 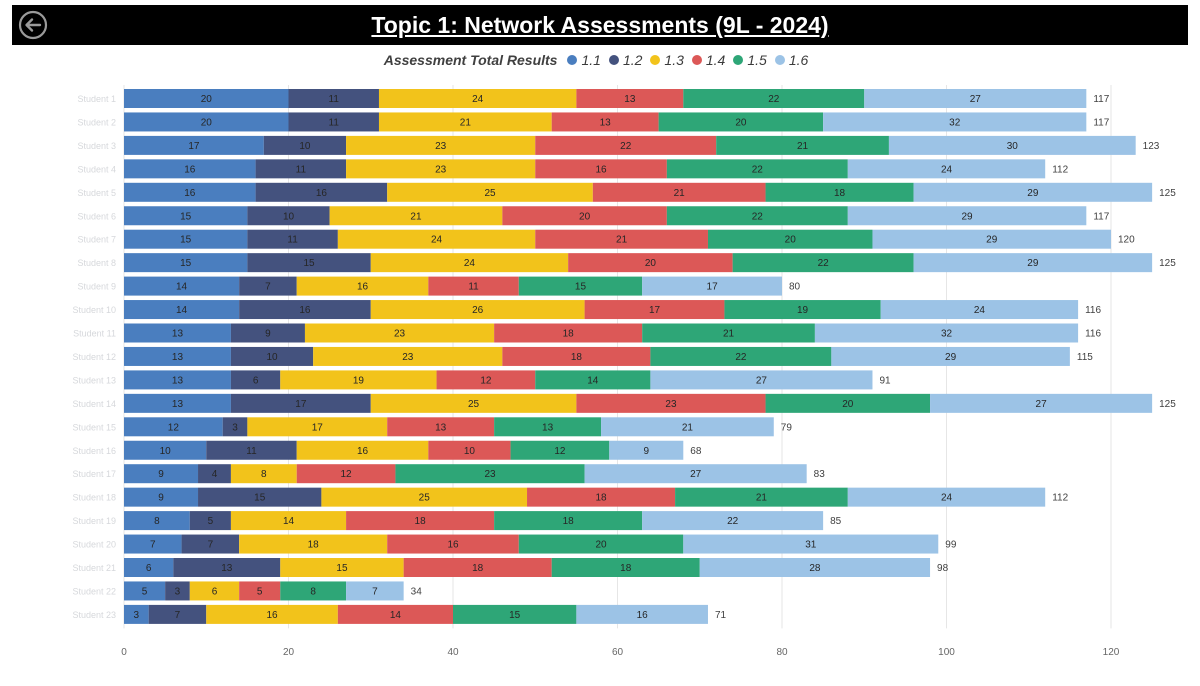 What do you see at coordinates (584, 60) in the screenshot?
I see `legend-item-1-1: 1.1` at bounding box center [584, 60].